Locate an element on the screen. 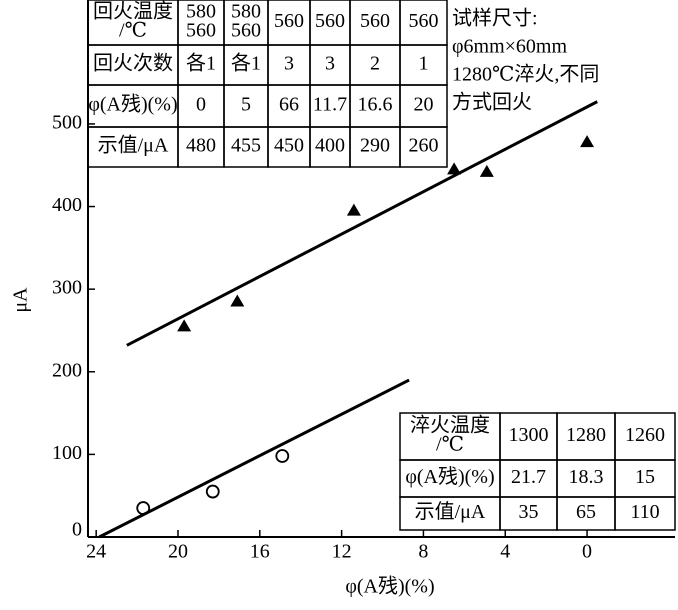 The width and height of the screenshot is (678, 610). cell-text: 450 is located at coordinates (289, 146).